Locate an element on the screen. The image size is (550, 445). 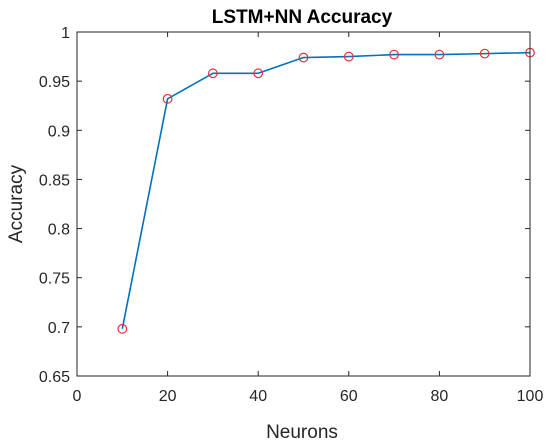
x-tick-label: 0 is located at coordinates (77, 396).